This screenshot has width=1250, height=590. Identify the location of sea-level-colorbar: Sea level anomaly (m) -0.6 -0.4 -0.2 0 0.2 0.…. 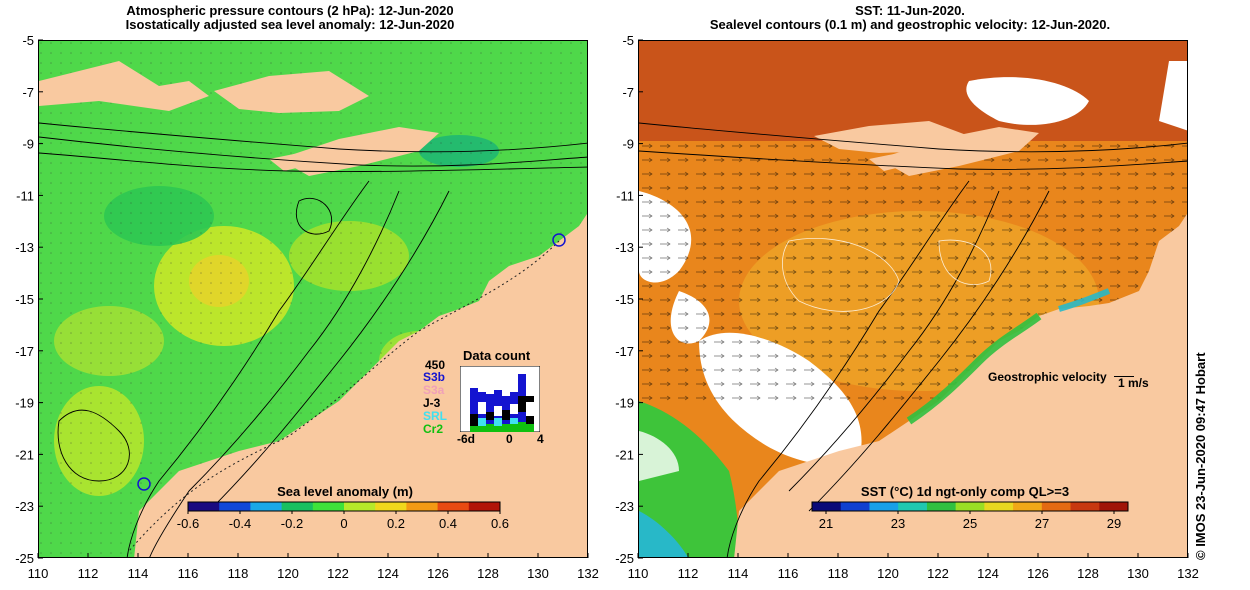
(343, 507).